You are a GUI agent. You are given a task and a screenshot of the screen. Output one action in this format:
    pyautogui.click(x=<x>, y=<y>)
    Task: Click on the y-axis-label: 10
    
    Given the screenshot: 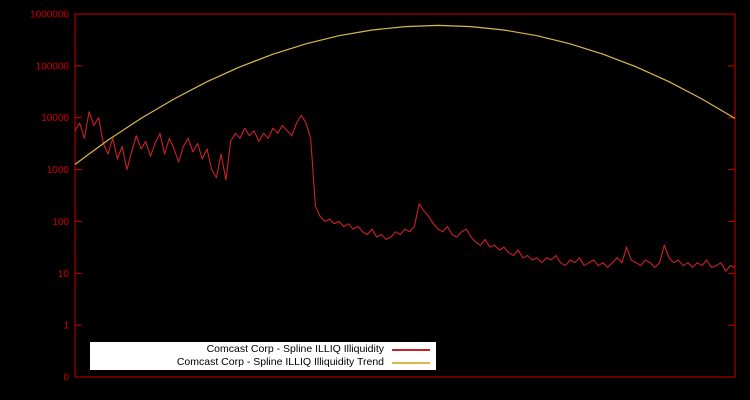 What is the action you would take?
    pyautogui.click(x=64, y=274)
    